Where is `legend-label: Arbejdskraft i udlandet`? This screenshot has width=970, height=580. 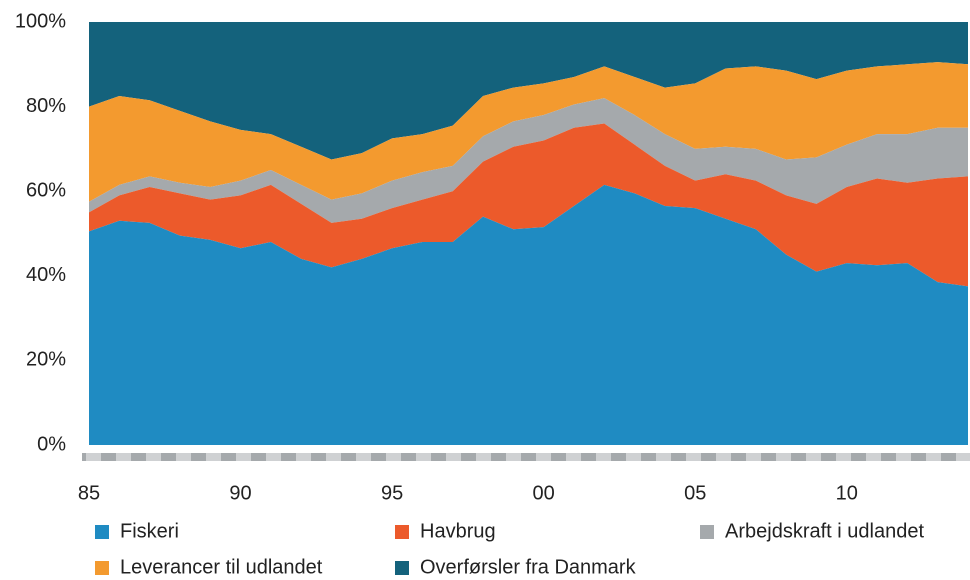 legend-label: Arbejdskraft i udlandet is located at coordinates (824, 531).